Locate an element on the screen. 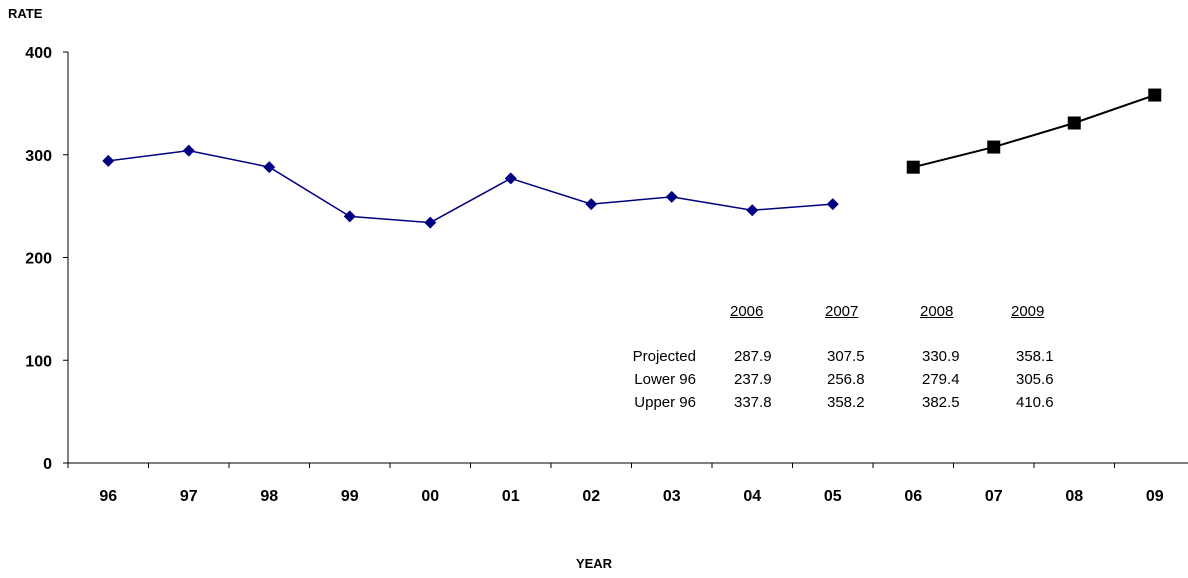 Image resolution: width=1188 pixels, height=578 pixels. table-cell: 307.5 is located at coordinates (846, 356).